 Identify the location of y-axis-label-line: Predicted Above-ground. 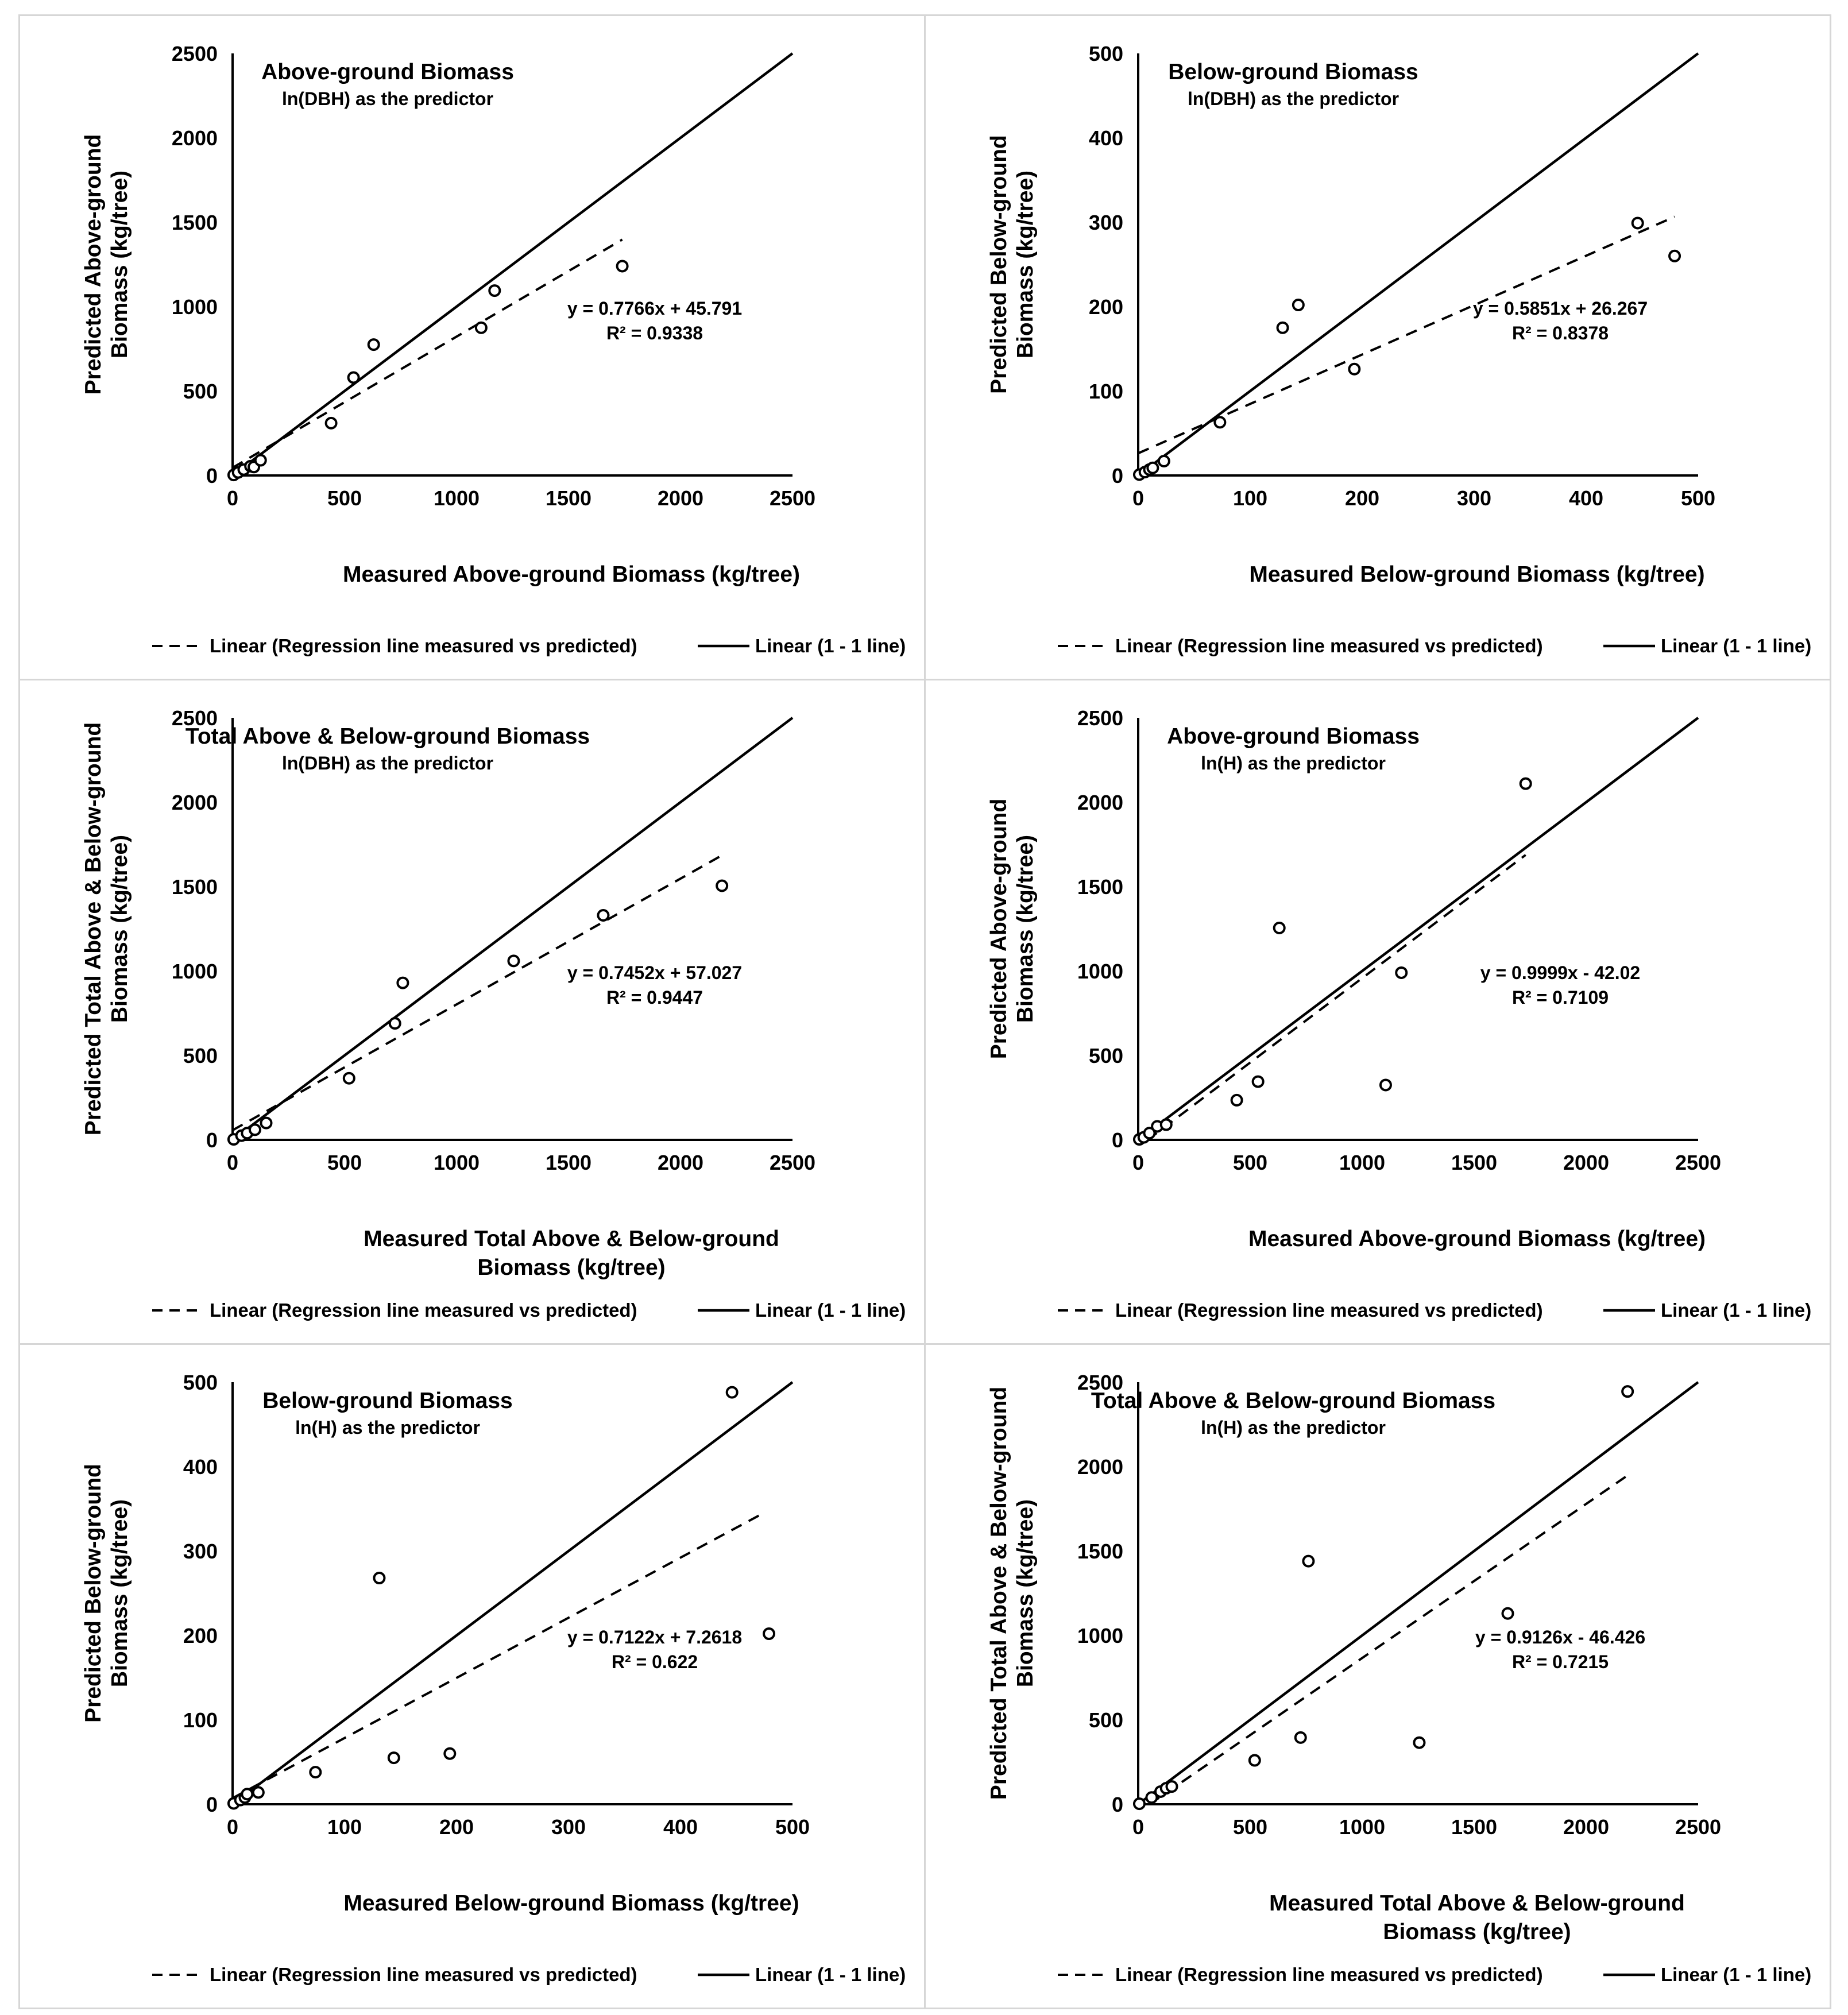
(999, 929).